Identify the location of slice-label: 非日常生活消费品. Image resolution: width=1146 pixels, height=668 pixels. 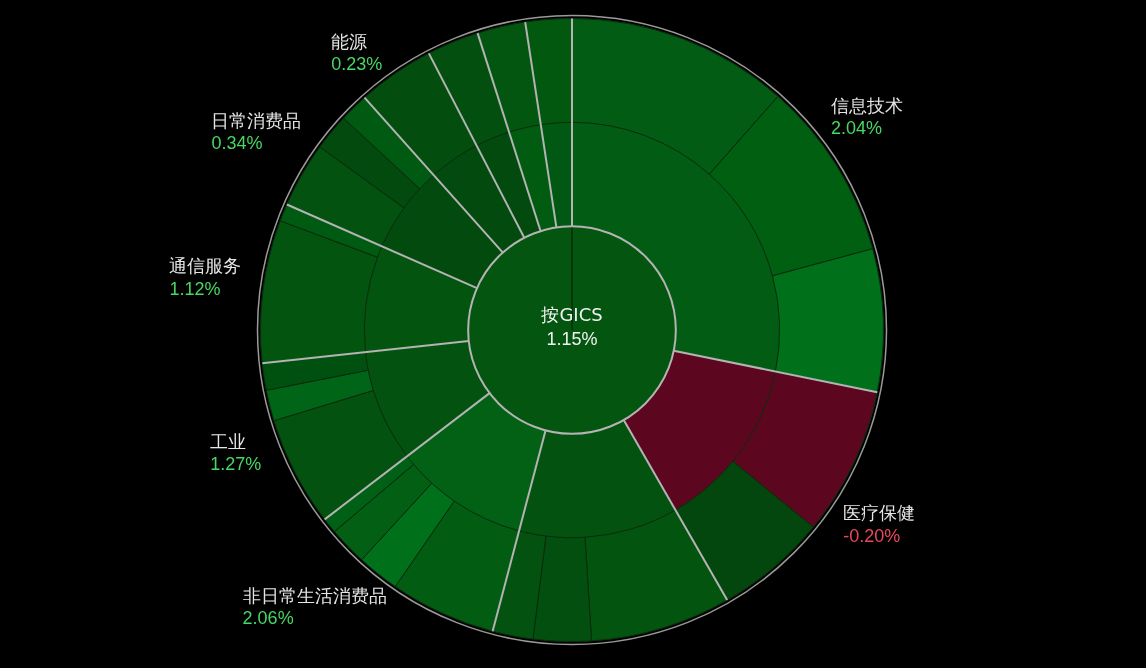
(314, 596).